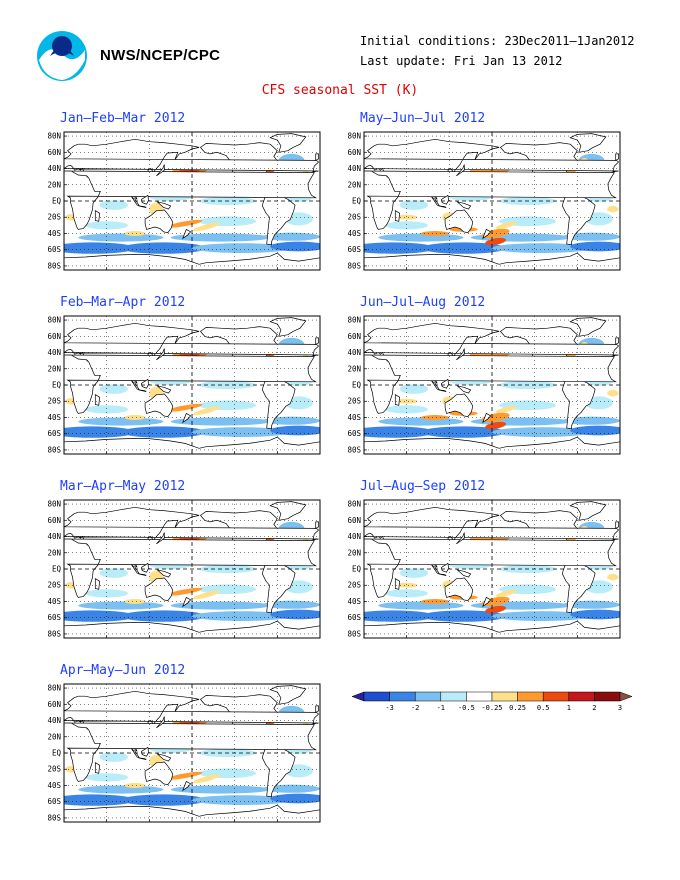  Describe the element at coordinates (492, 457) in the screenshot. I see `lon-tick-label: 180` at that location.